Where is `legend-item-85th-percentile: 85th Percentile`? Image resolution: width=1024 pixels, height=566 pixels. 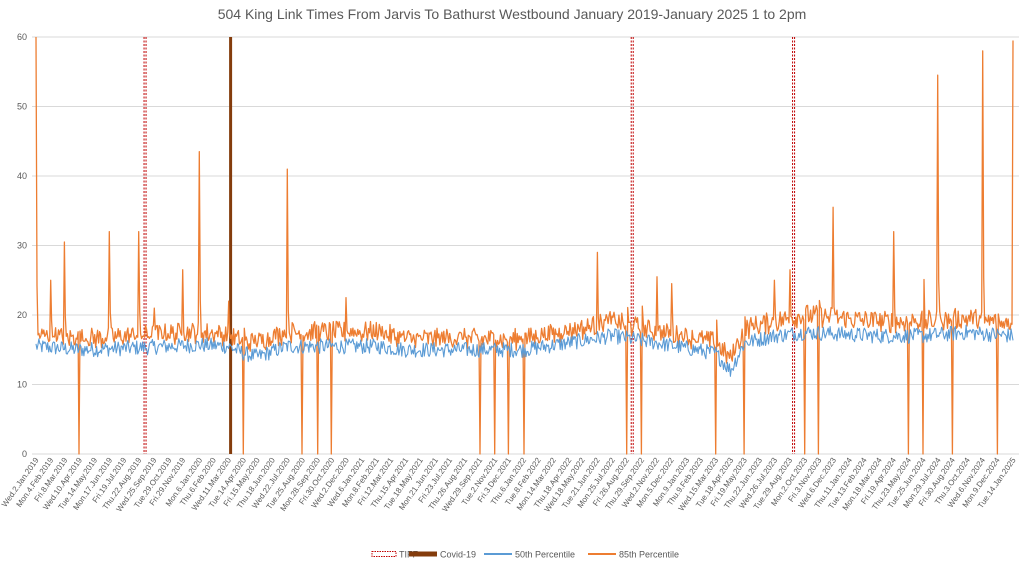
legend-item-85th-percentile: 85th Percentile is located at coordinates (633, 555).